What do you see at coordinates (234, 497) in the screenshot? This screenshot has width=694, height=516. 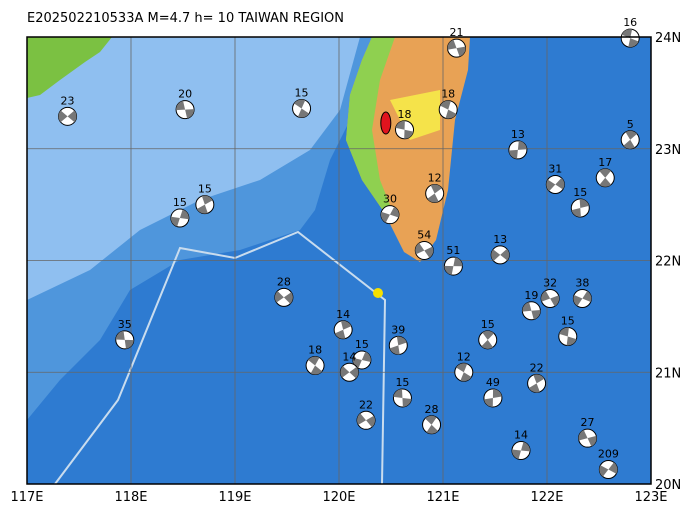 I see `x-tick-label: 119E` at bounding box center [234, 497].